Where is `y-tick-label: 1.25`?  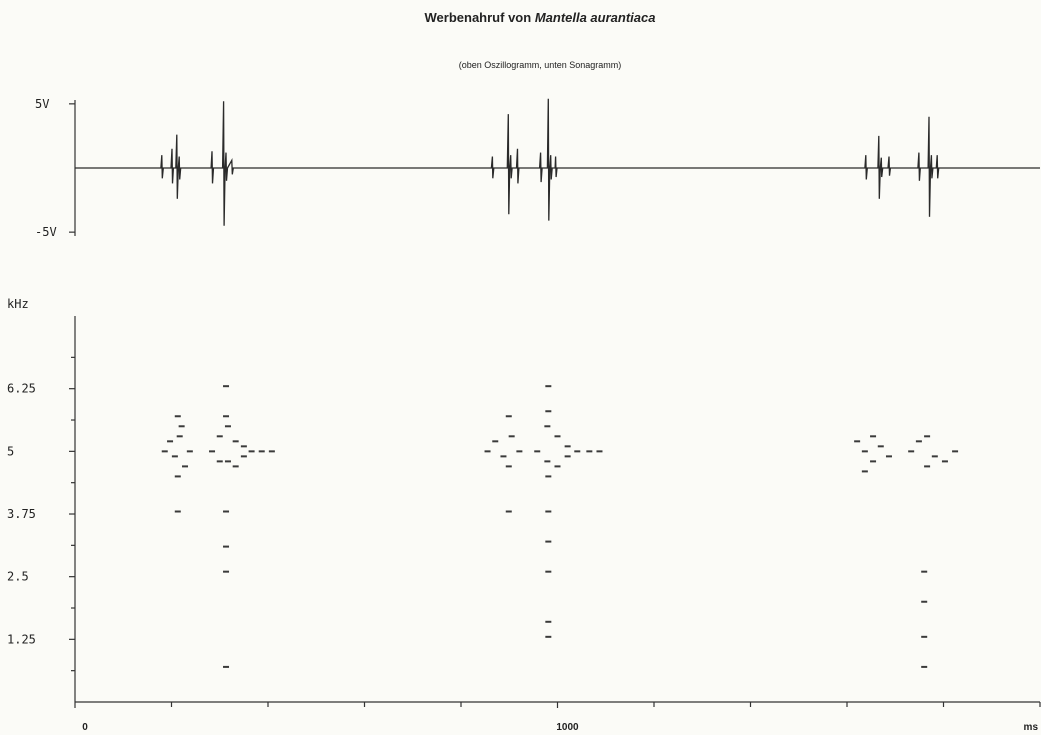
y-tick-label: 1.25 is located at coordinates (21, 639).